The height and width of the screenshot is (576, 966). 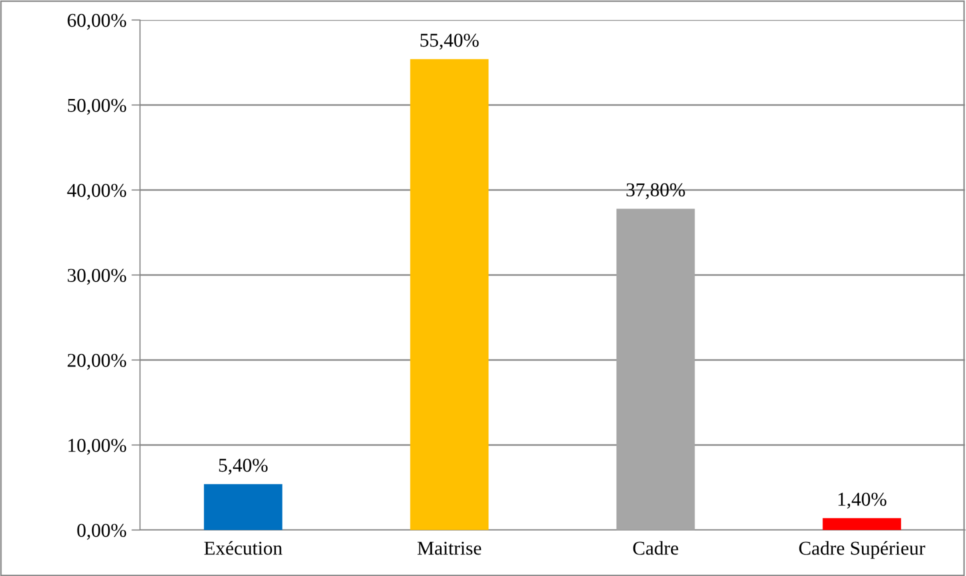 What do you see at coordinates (655, 191) in the screenshot?
I see `data-label: 37,80%` at bounding box center [655, 191].